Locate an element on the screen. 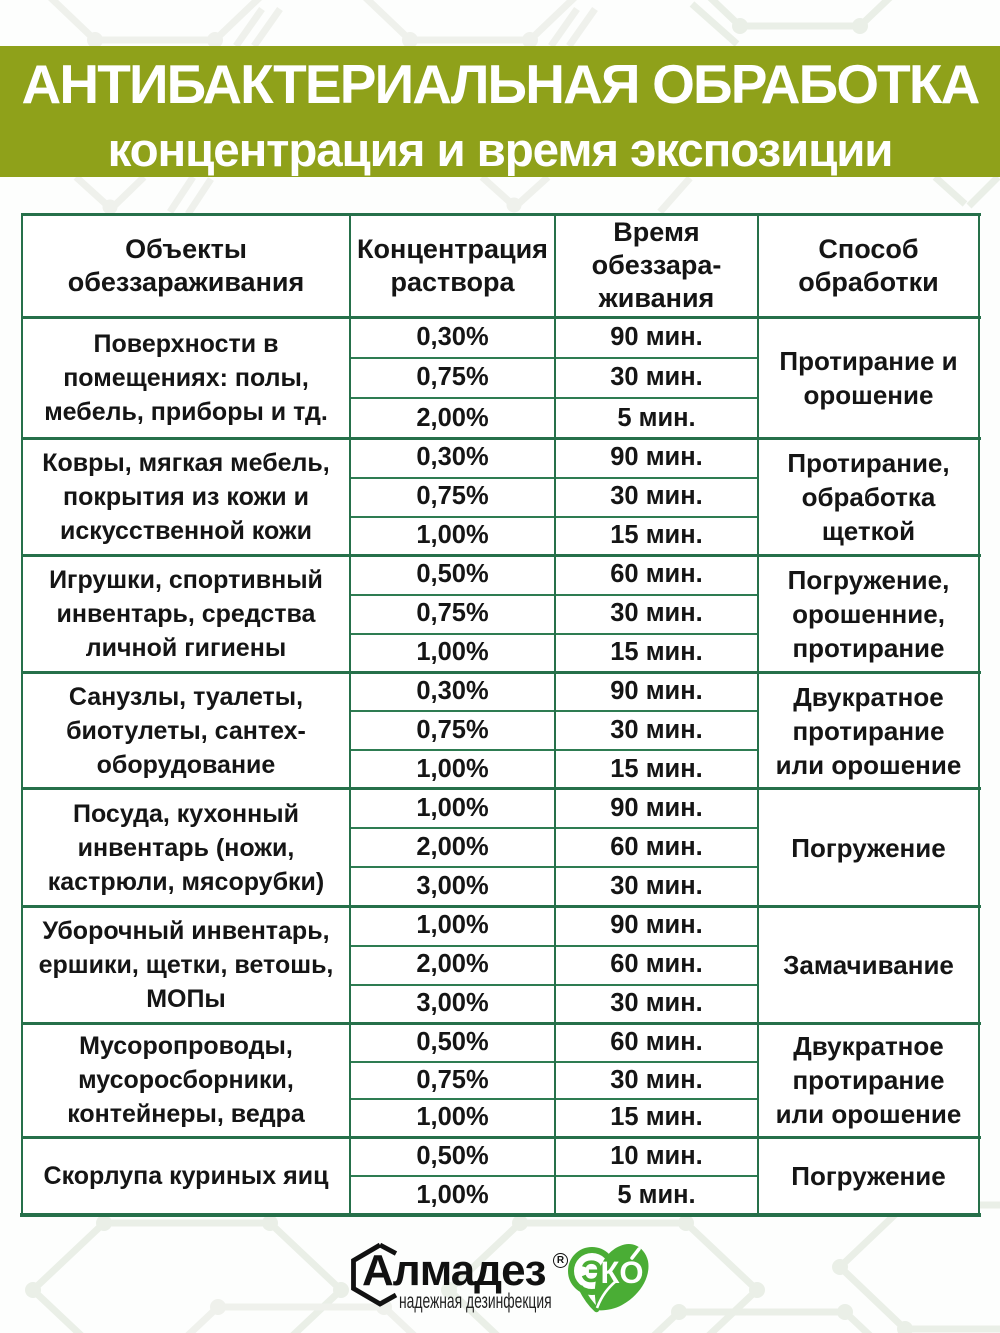 The width and height of the screenshot is (1000, 1333). svg-text: КО is located at coordinates (621, 1272).